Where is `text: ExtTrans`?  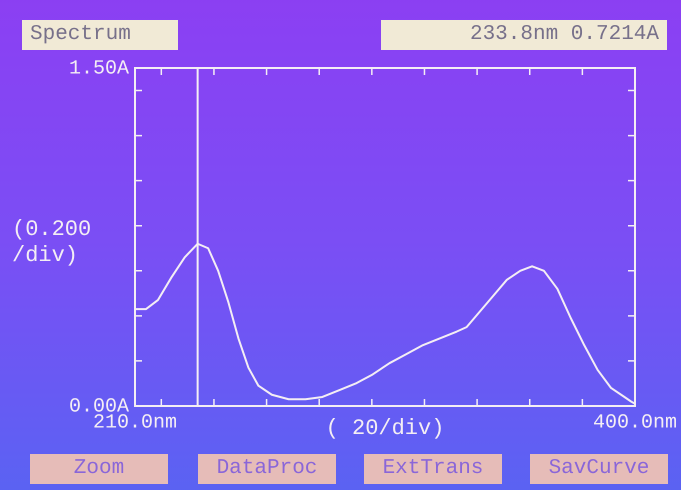
text: ExtTrans is located at coordinates (433, 469).